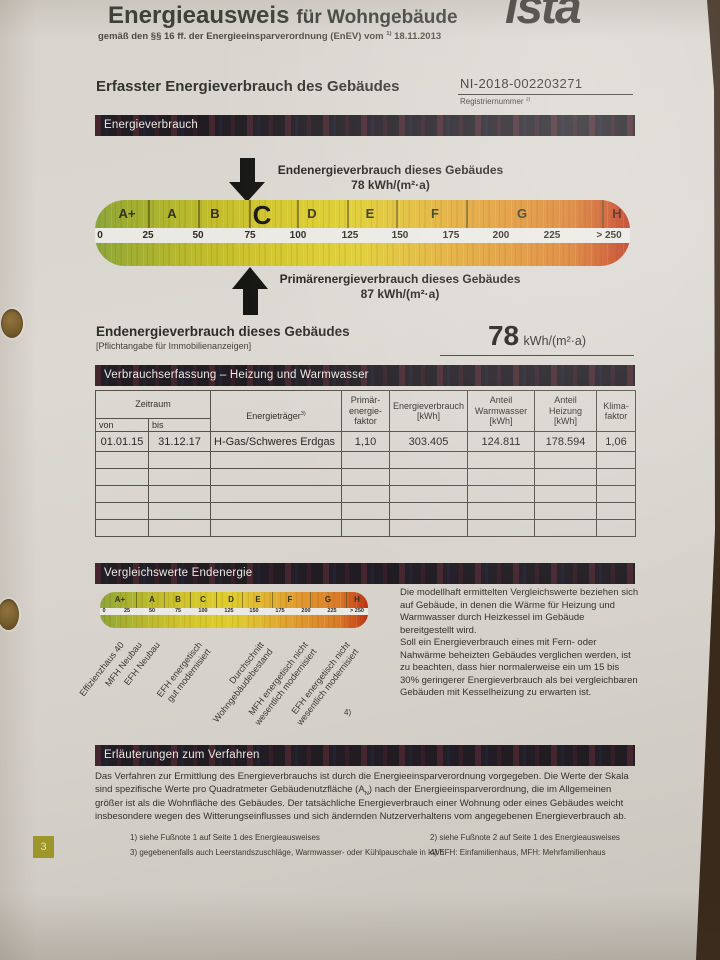 This screenshot has height=960, width=720. I want to click on scale-tick: 150, so click(254, 611).